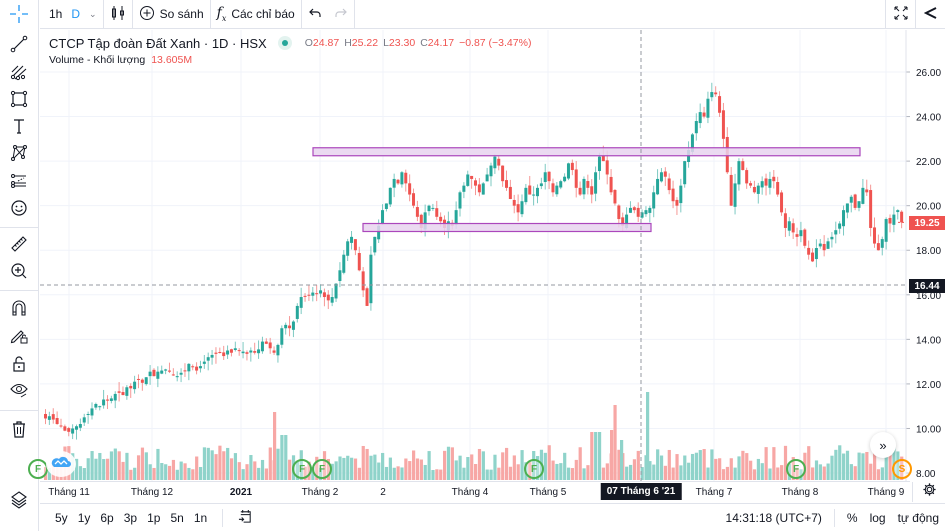  Describe the element at coordinates (402, 43) in the screenshot. I see `low-value: 23.30` at that location.